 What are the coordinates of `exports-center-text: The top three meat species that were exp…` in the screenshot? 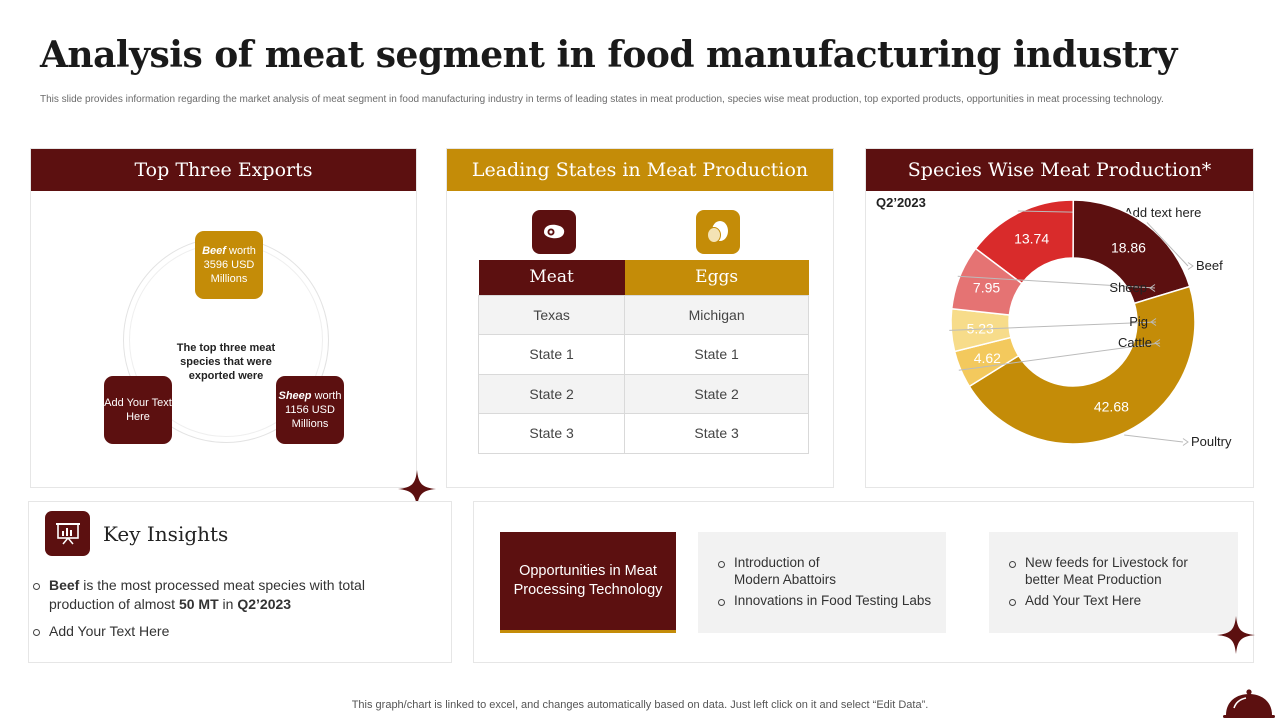 It's located at (226, 362).